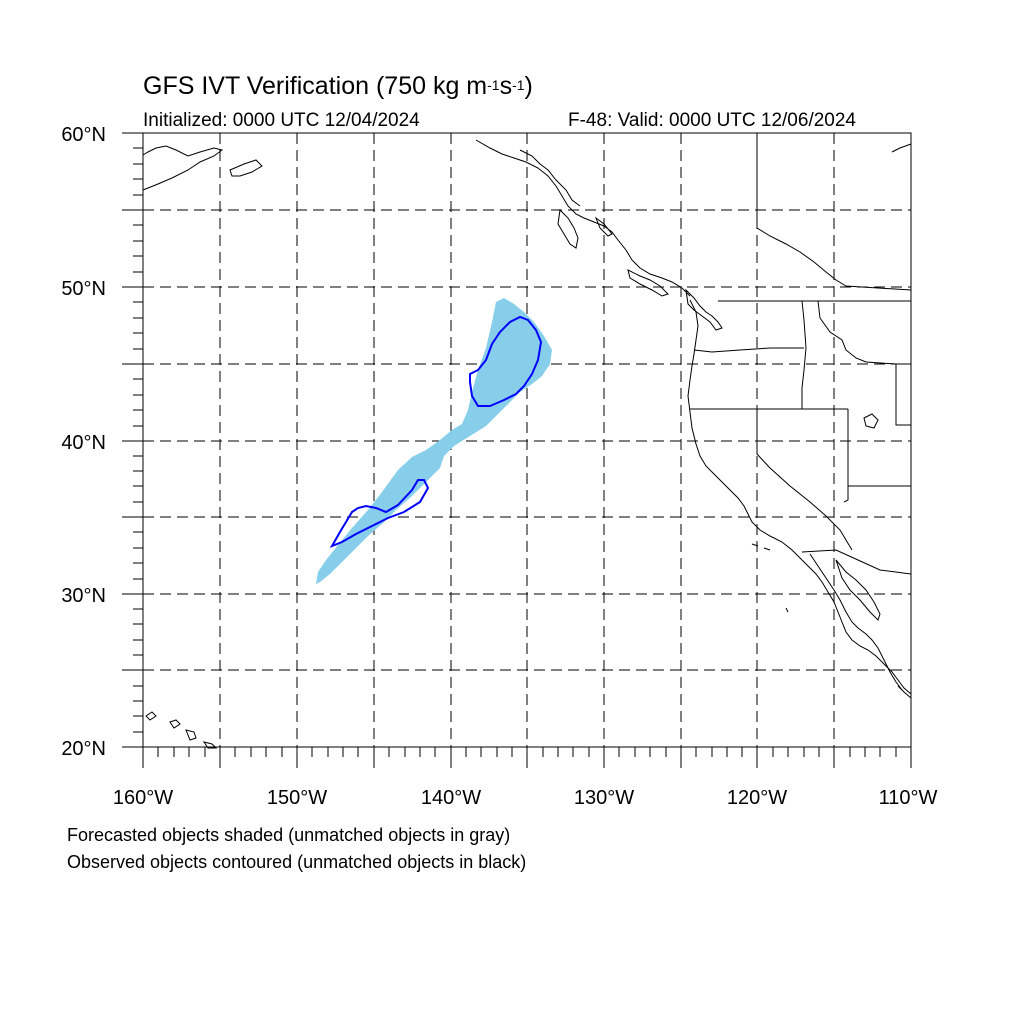 This screenshot has height=1024, width=1024. What do you see at coordinates (451, 798) in the screenshot?
I see `lon-label-140w: 140°W` at bounding box center [451, 798].